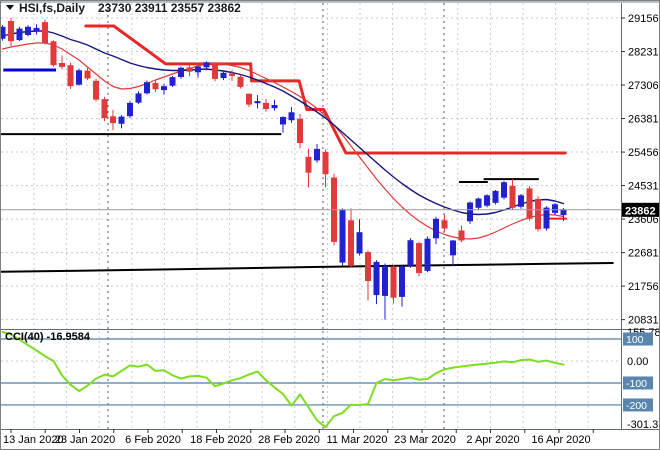  Describe the element at coordinates (52, 8) in the screenshot. I see `symbol-title: HSI,fs,Daily` at that location.